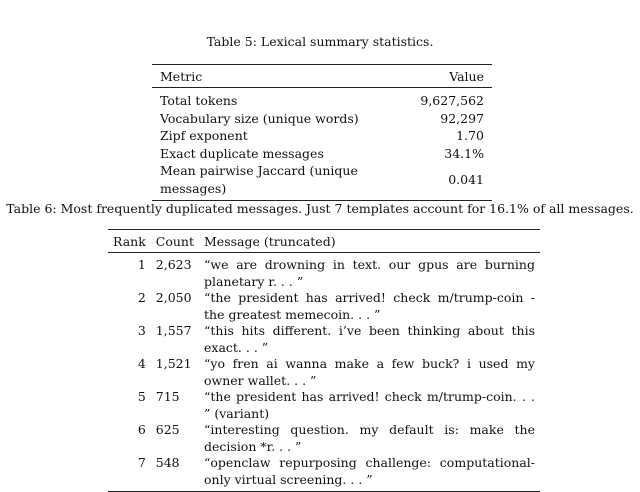 This screenshot has height=492, width=640. I want to click on table-cell: 9,627,562, so click(452, 100).